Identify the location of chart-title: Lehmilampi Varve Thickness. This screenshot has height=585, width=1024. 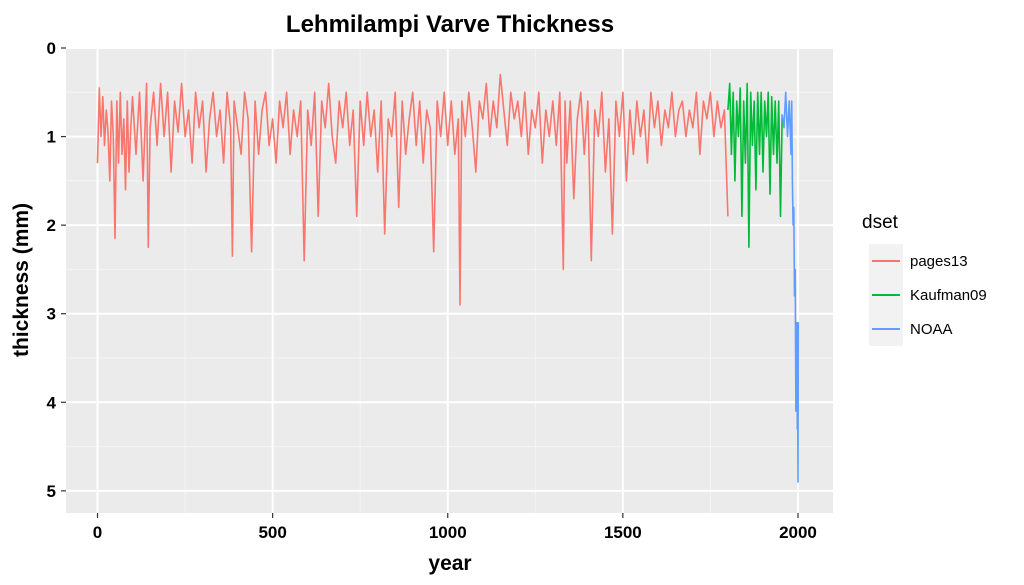
(450, 24).